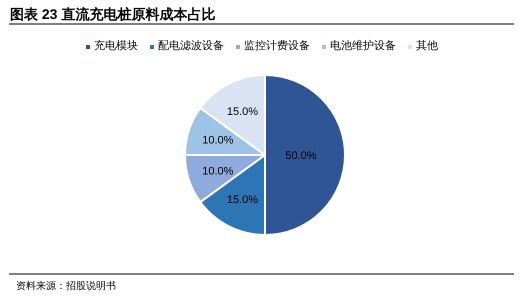 This screenshot has height=298, width=524. I want to click on legend-label: 充电模块, so click(116, 45).